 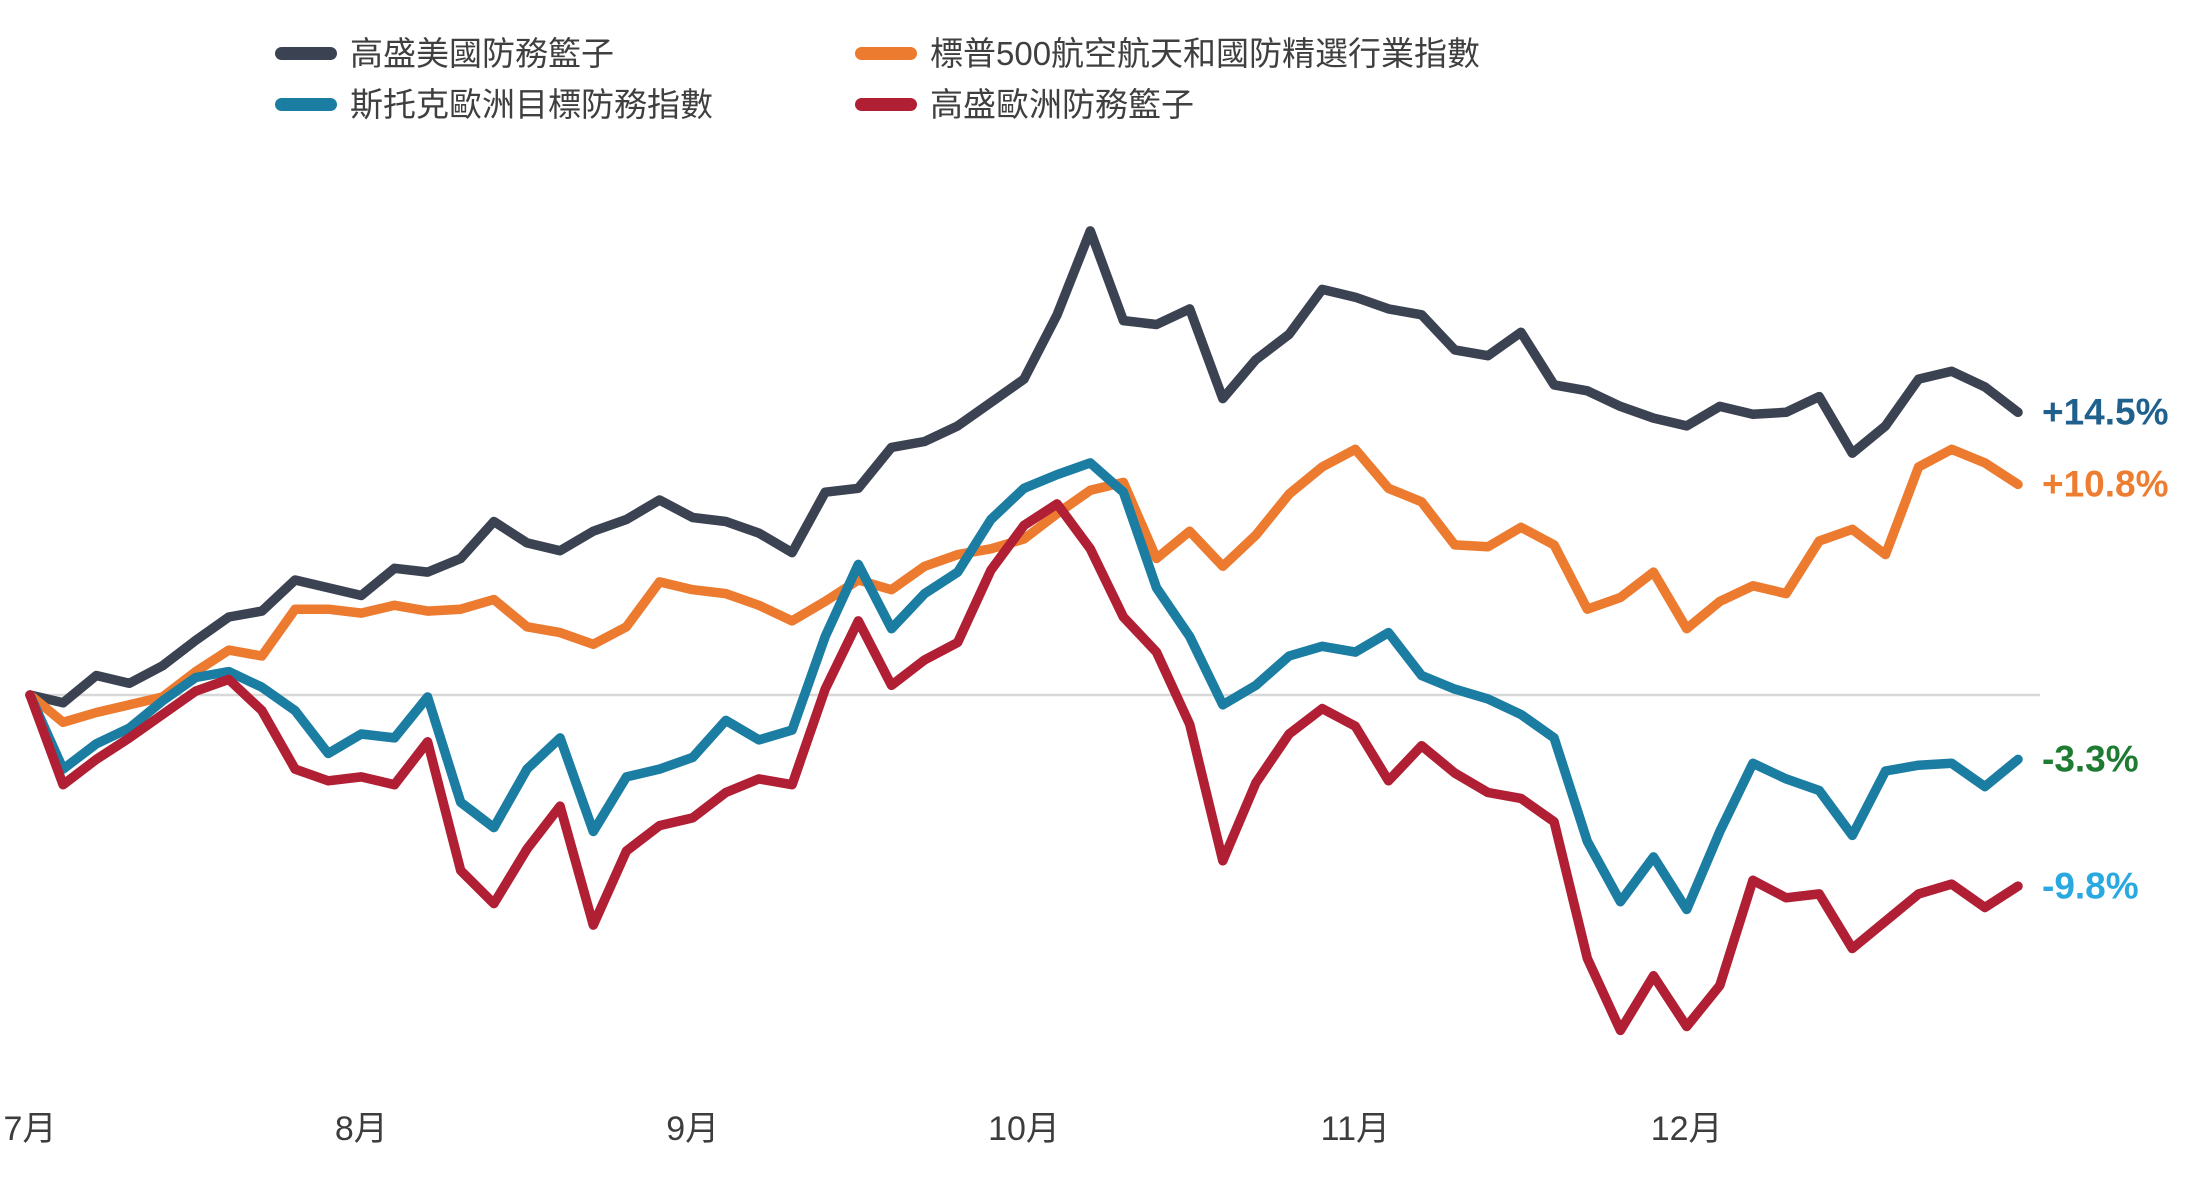 What do you see at coordinates (30, 1129) in the screenshot?
I see `x-tick-label-1: 7月` at bounding box center [30, 1129].